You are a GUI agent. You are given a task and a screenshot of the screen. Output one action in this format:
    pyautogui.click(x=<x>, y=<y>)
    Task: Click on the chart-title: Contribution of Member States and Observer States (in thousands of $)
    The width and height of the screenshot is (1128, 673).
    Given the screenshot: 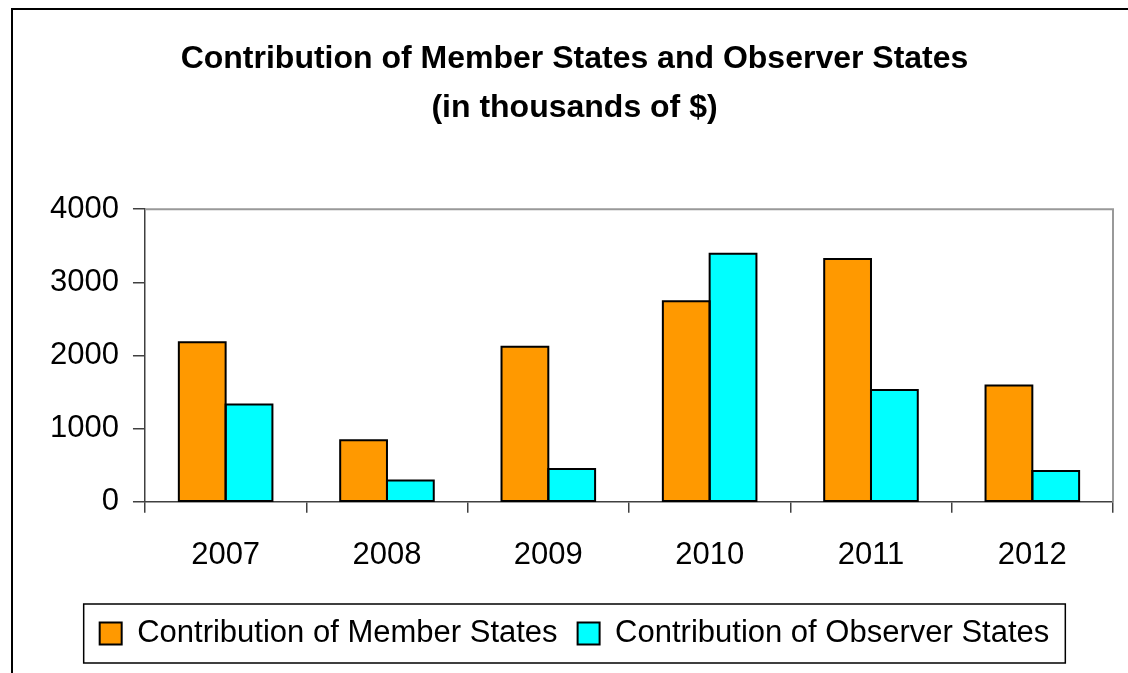 What is the action you would take?
    pyautogui.click(x=574, y=81)
    